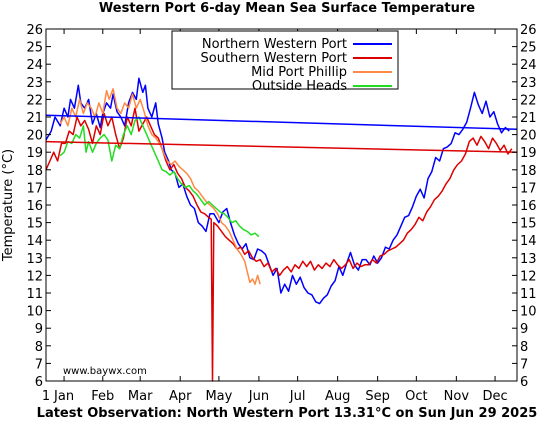  What do you see at coordinates (528, 65) in the screenshot?
I see `y-tick-label-right: 24` at bounding box center [528, 65].